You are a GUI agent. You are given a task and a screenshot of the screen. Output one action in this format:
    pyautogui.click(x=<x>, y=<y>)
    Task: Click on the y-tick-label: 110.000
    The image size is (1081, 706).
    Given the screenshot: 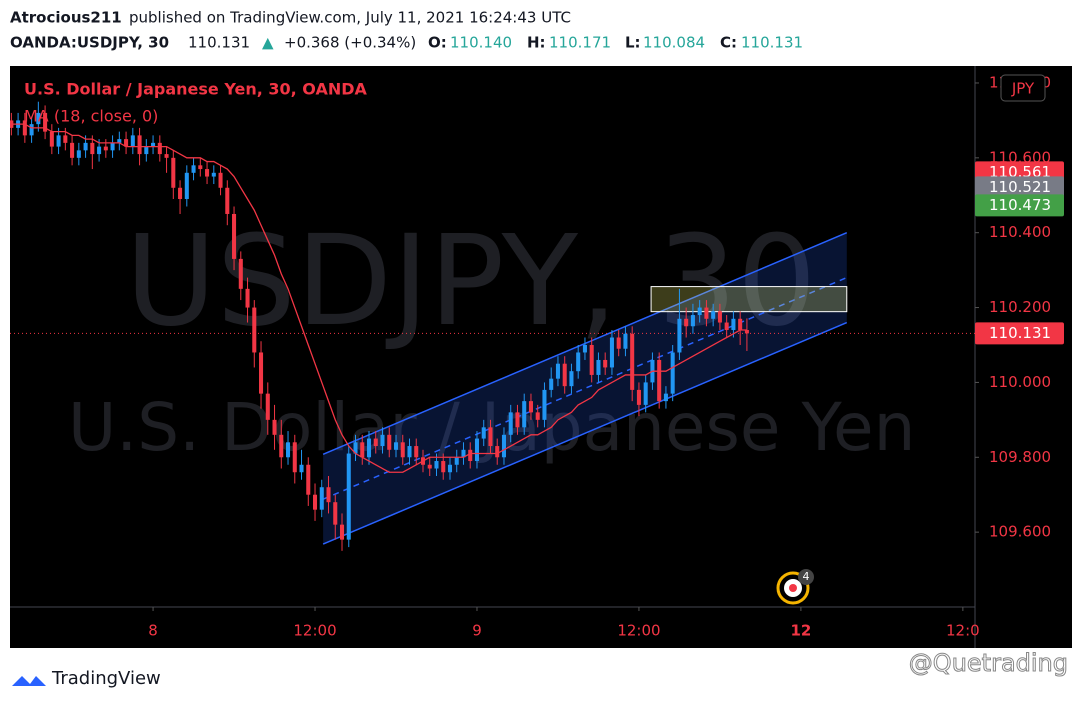 What is the action you would take?
    pyautogui.click(x=1020, y=382)
    